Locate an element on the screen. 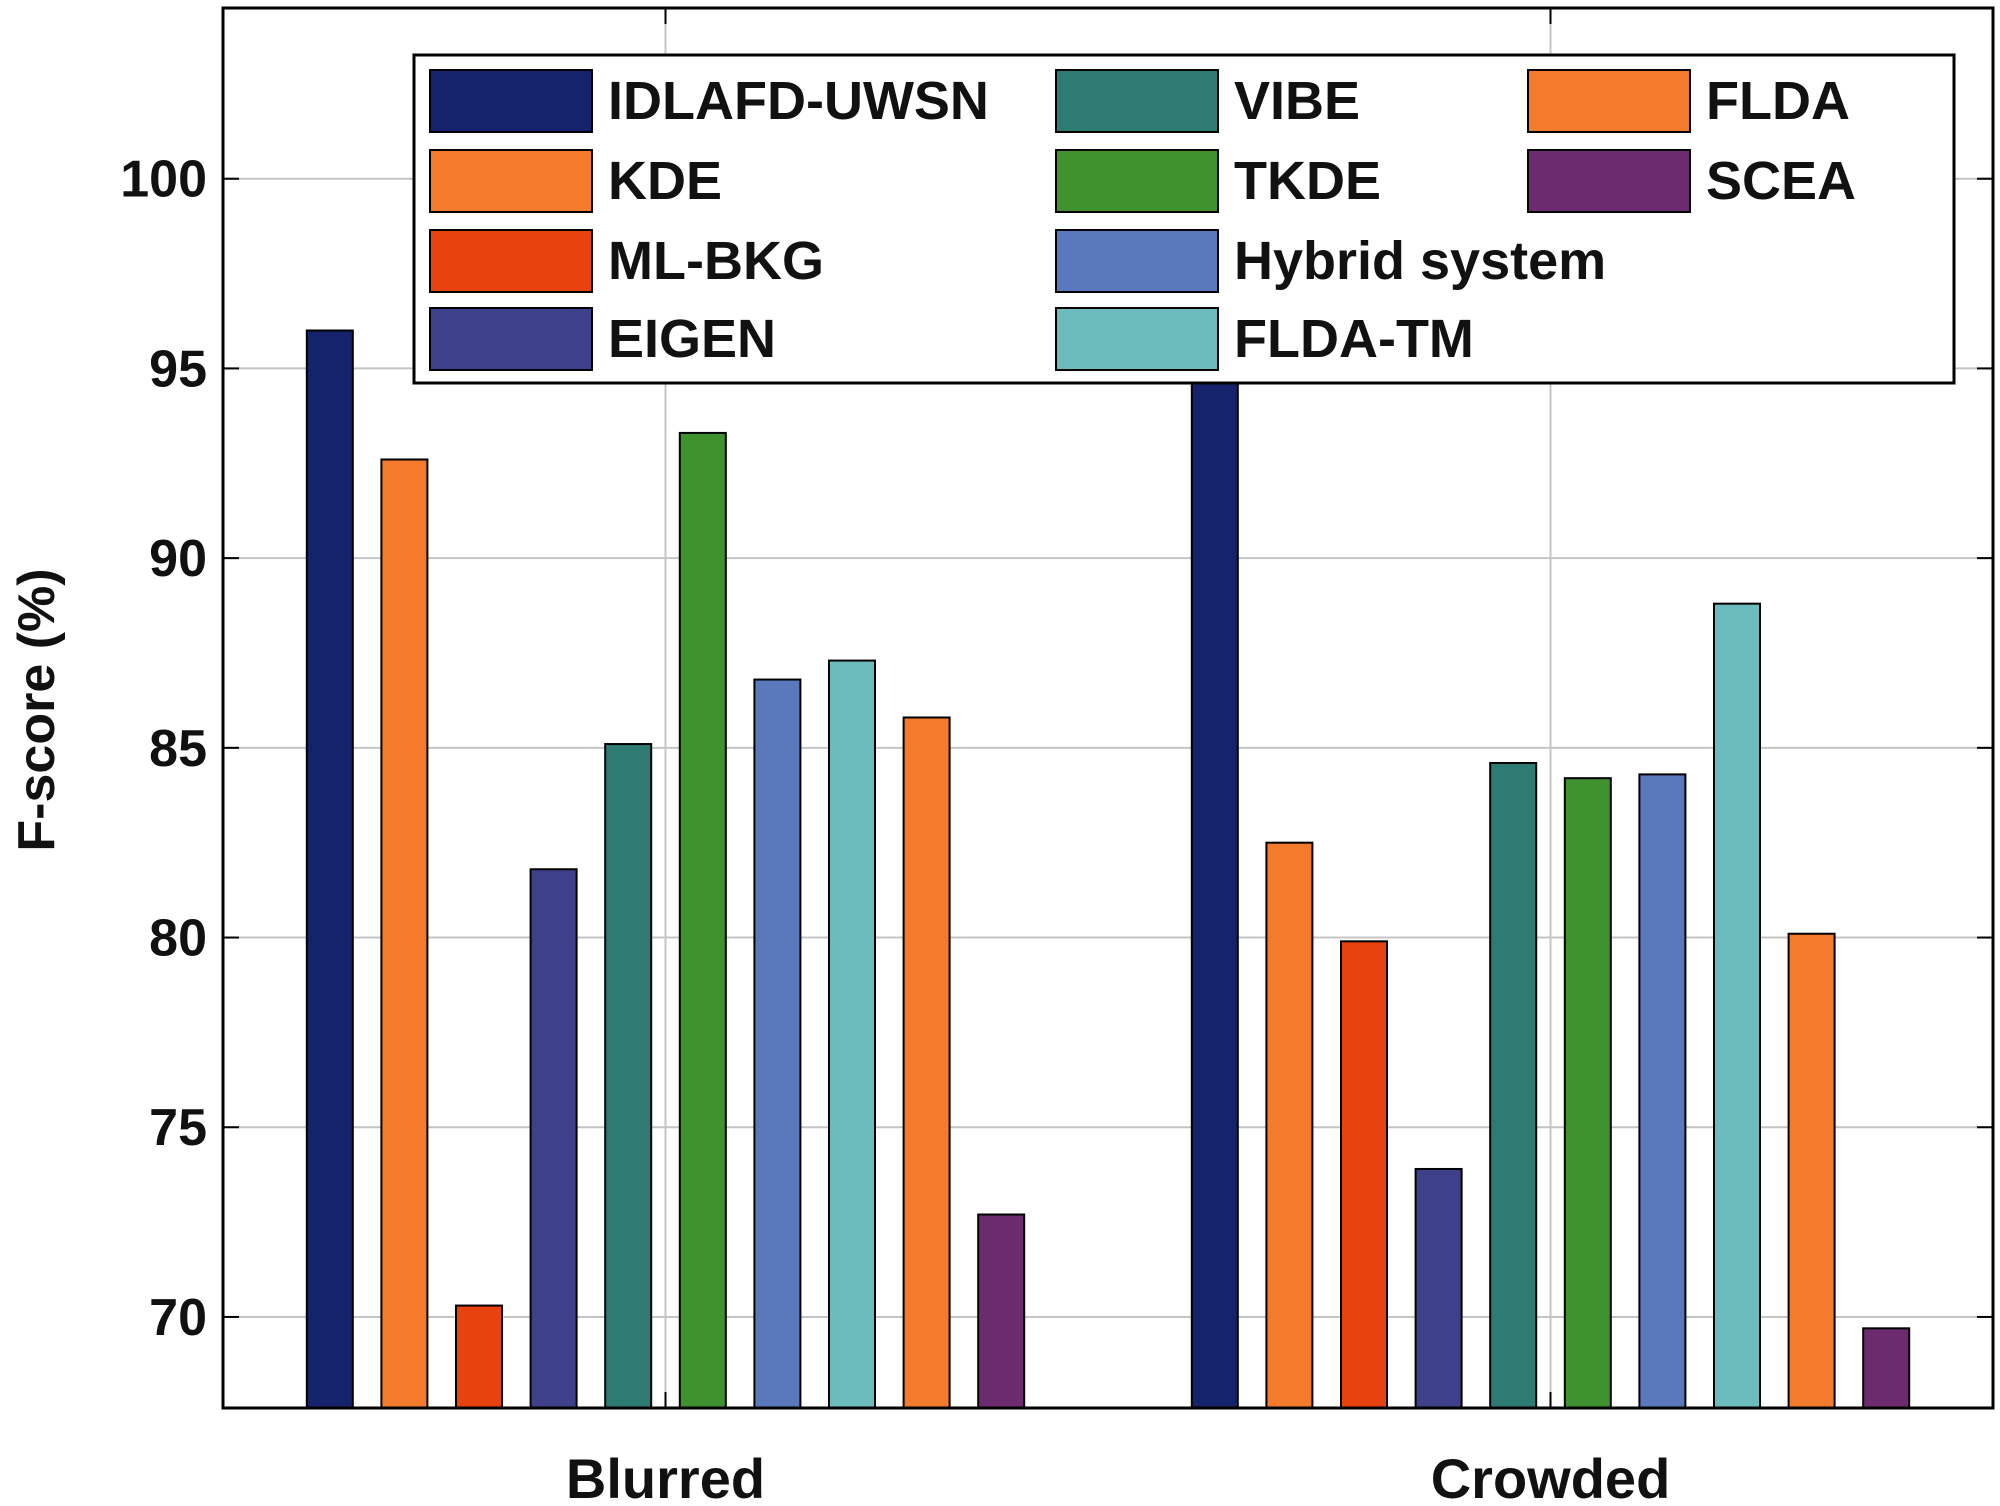  bar-kde-crowded is located at coordinates (1289, 1125).